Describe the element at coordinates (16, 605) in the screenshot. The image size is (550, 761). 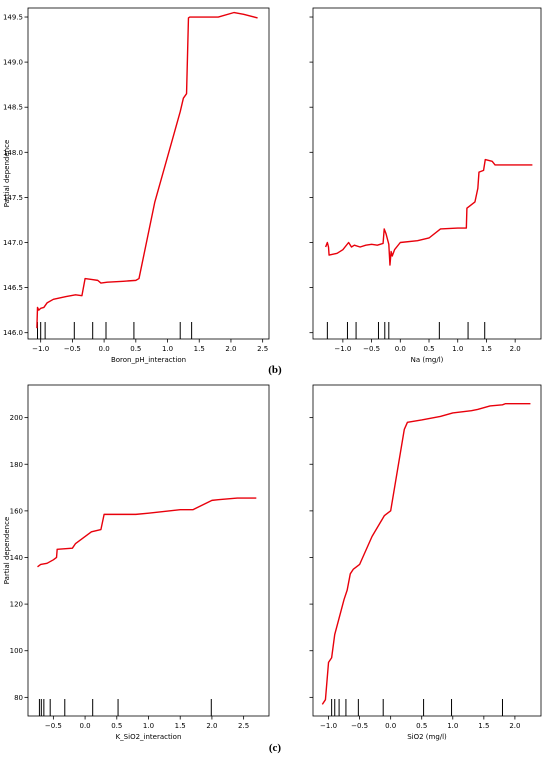
I see `y-tick-label: 120` at that location.